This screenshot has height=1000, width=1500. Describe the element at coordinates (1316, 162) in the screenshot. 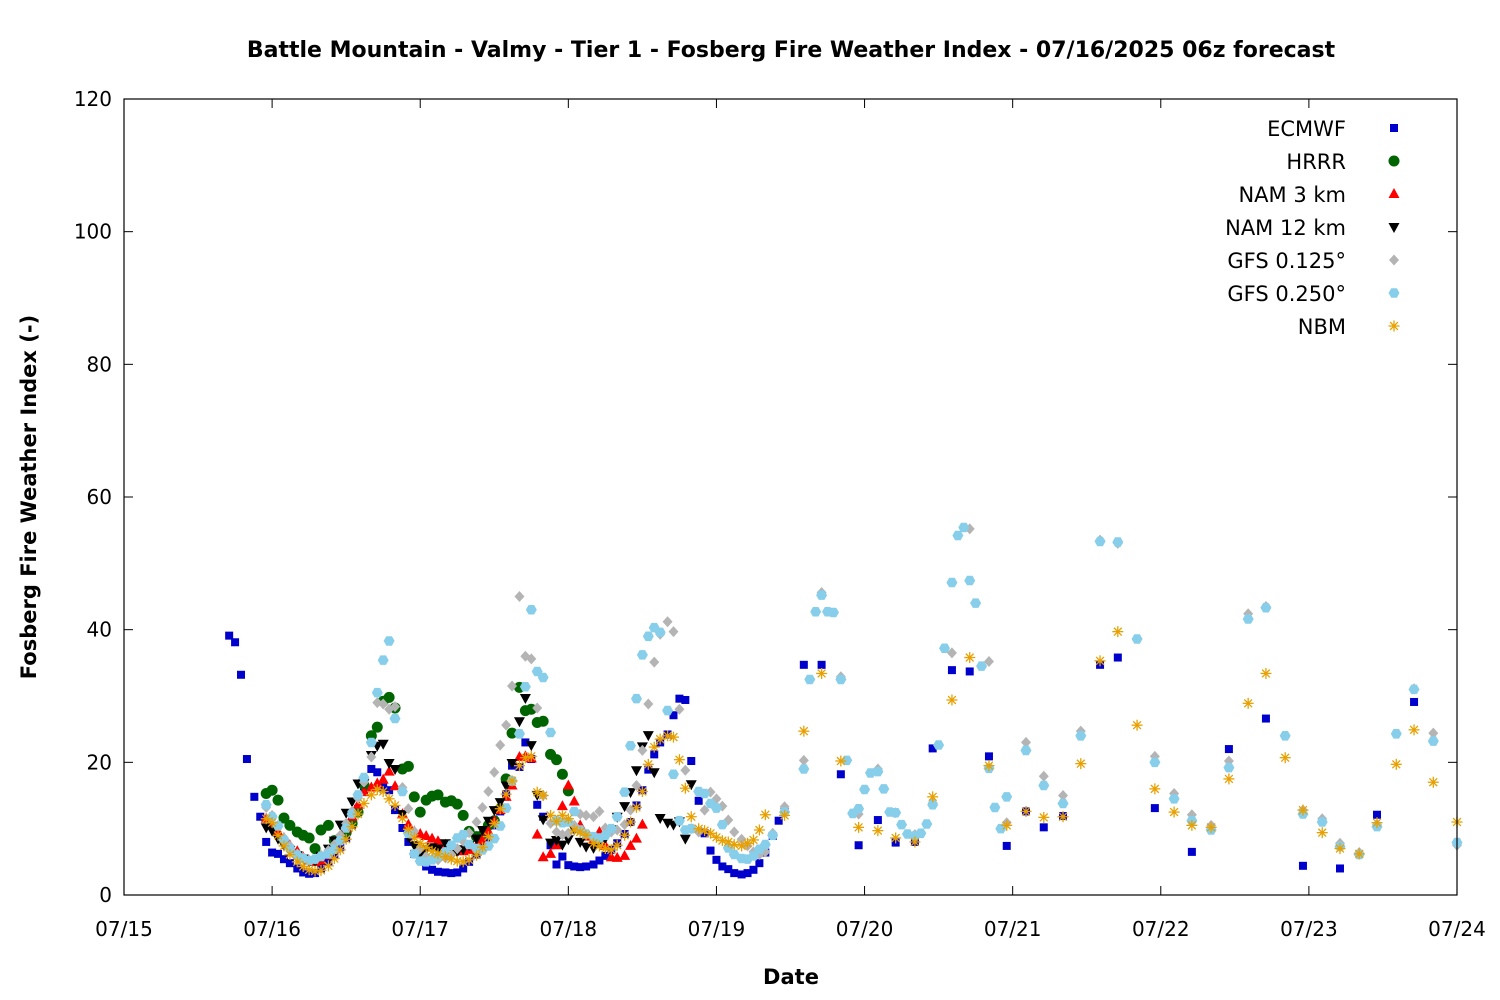

I see `legend-label: HRRR` at that location.